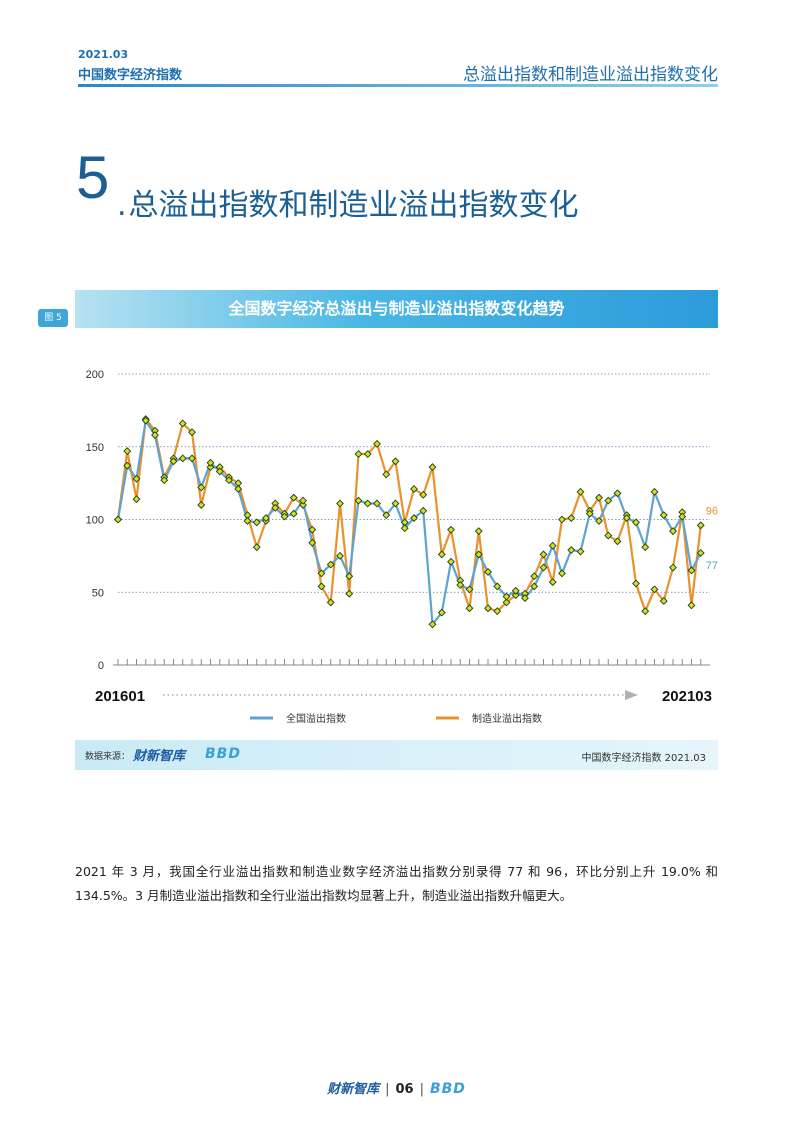 This screenshot has width=793, height=1122. What do you see at coordinates (396, 755) in the screenshot?
I see `source-bar: 数据来源： 财新智库 BBD 中国数字经济指数 2021.03` at bounding box center [396, 755].